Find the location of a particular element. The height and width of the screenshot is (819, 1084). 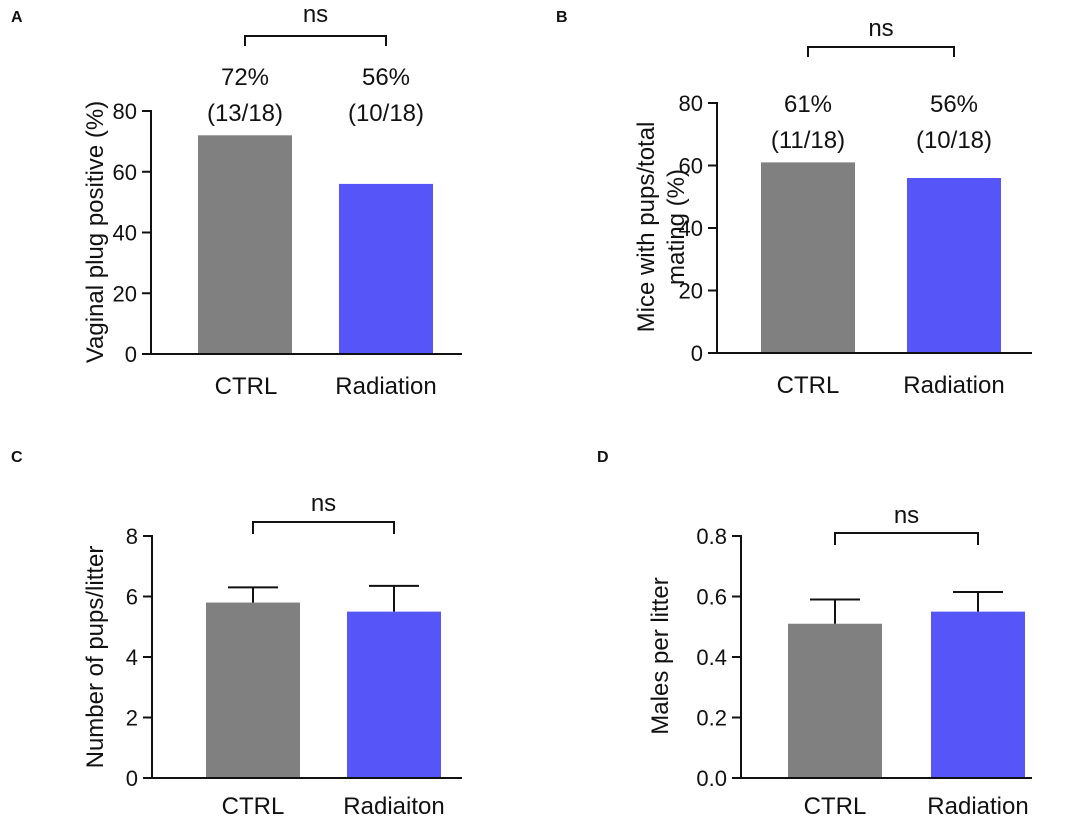

y-tick-label: 2 is located at coordinates (132, 718).